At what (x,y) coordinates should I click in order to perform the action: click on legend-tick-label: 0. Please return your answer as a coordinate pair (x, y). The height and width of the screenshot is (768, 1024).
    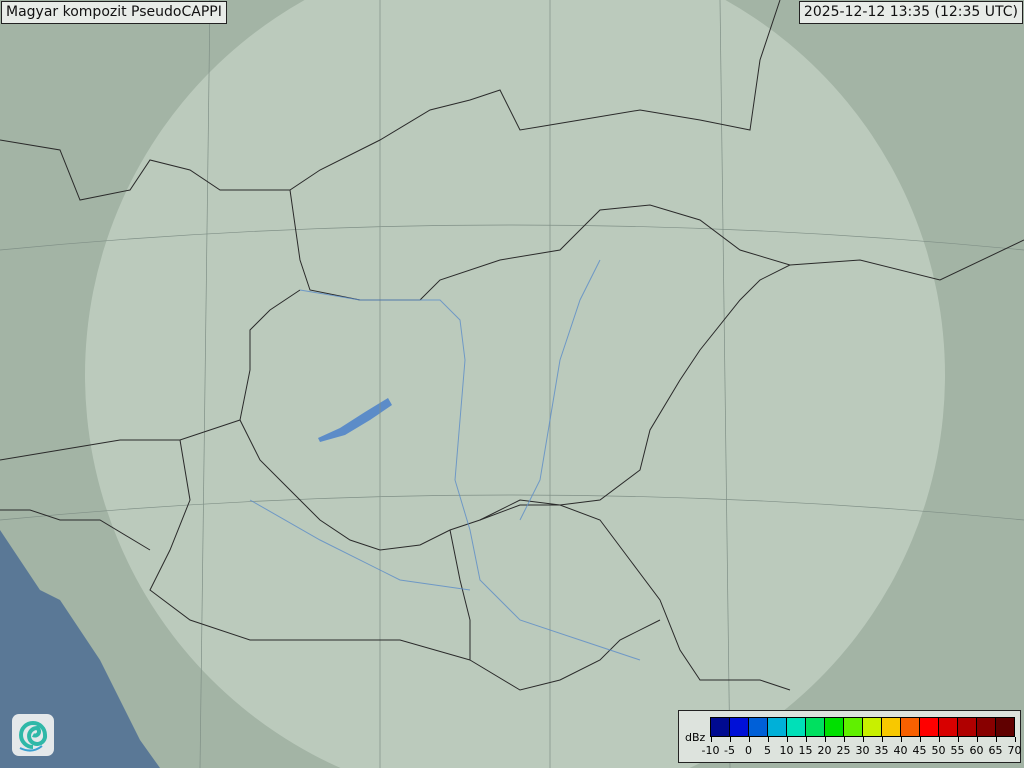
    Looking at the image, I should click on (748, 750).